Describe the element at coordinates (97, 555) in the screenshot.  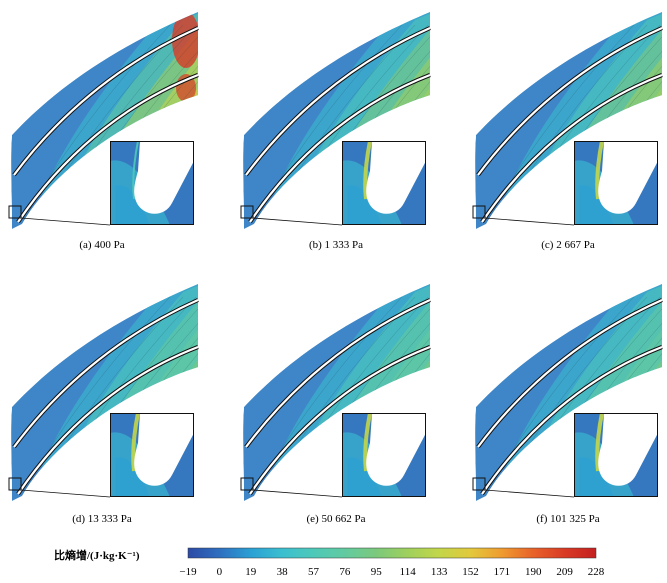
I see `colorbar-label: 比熵增/(J·kg·K⁻¹)` at that location.